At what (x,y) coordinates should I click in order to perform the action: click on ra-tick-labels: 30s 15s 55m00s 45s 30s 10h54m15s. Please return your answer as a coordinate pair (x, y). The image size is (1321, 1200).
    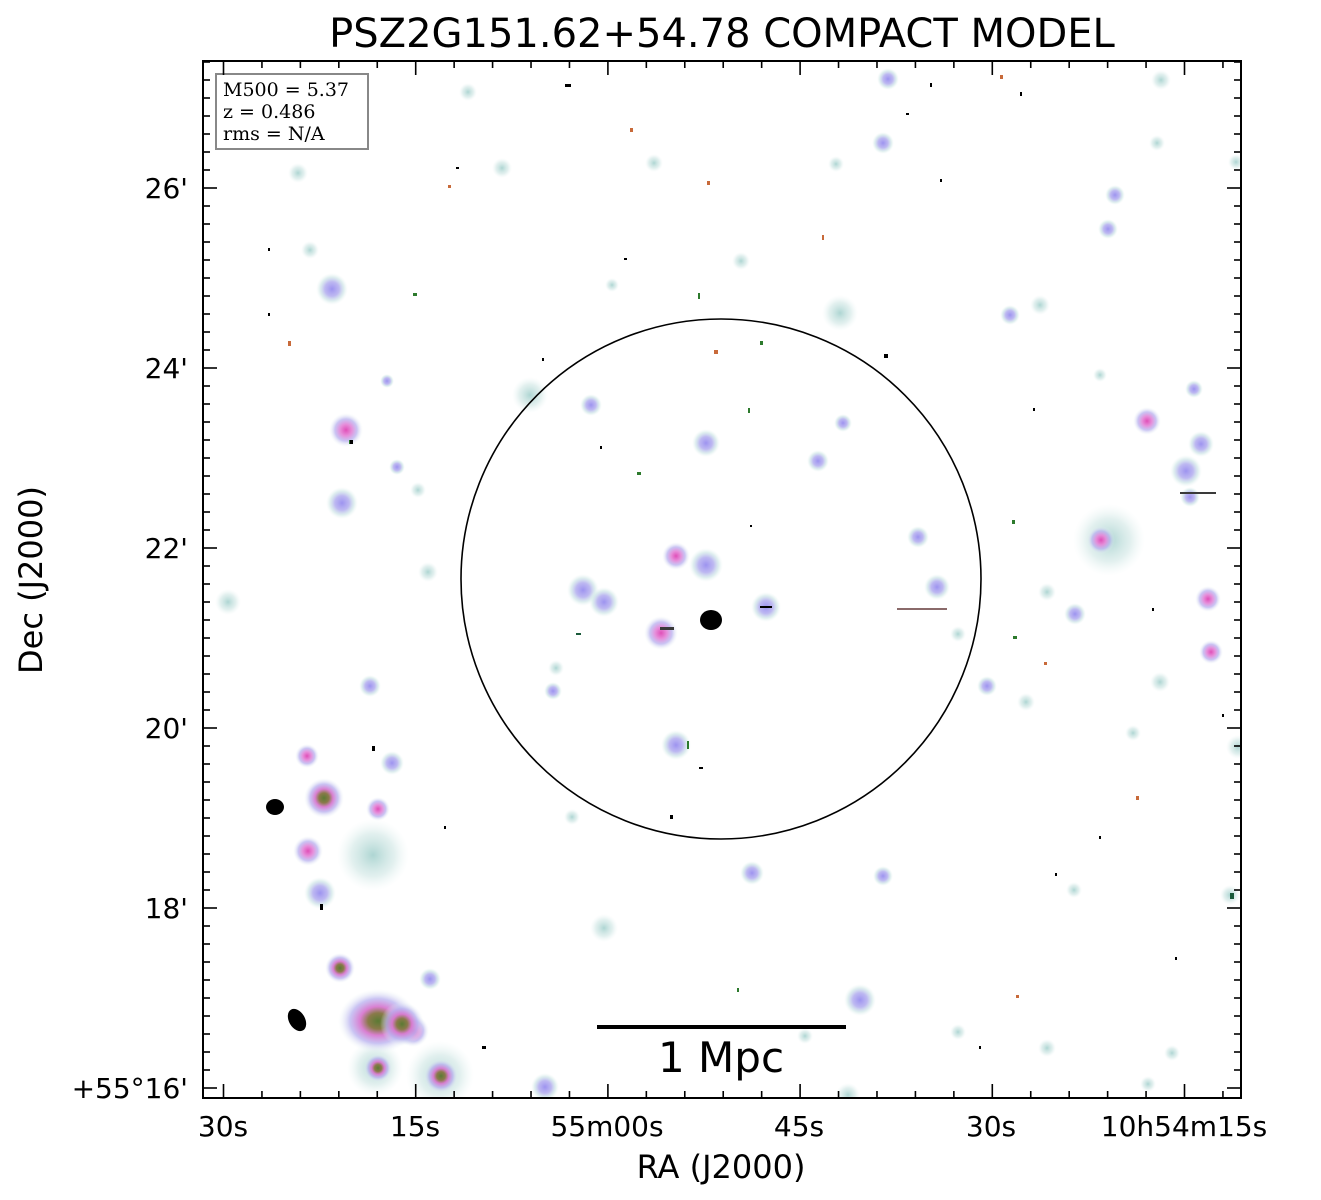
    Looking at the image, I should click on (732, 1126).